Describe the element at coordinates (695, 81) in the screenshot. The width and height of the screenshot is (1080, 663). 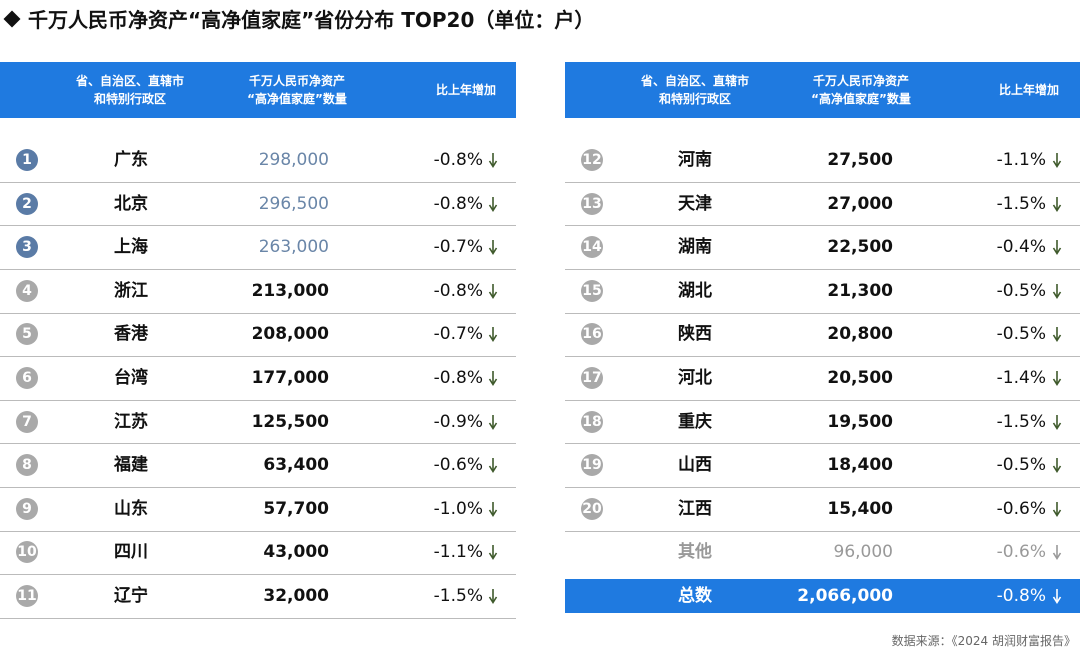
I see `header-line: 省、自治区、直辖市` at that location.